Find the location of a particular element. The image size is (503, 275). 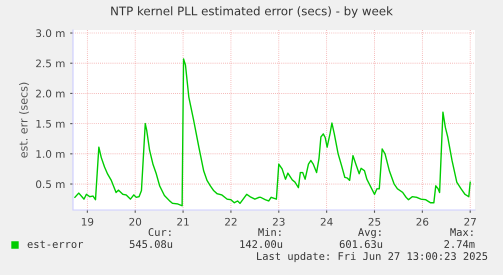

text: 2.74m is located at coordinates (459, 244).